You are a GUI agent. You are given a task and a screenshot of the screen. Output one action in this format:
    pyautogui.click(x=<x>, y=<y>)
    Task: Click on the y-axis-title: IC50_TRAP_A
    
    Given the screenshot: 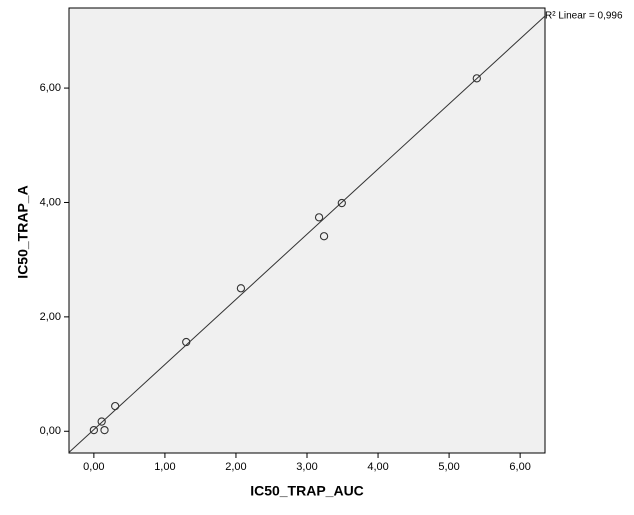 What is the action you would take?
    pyautogui.click(x=23, y=231)
    